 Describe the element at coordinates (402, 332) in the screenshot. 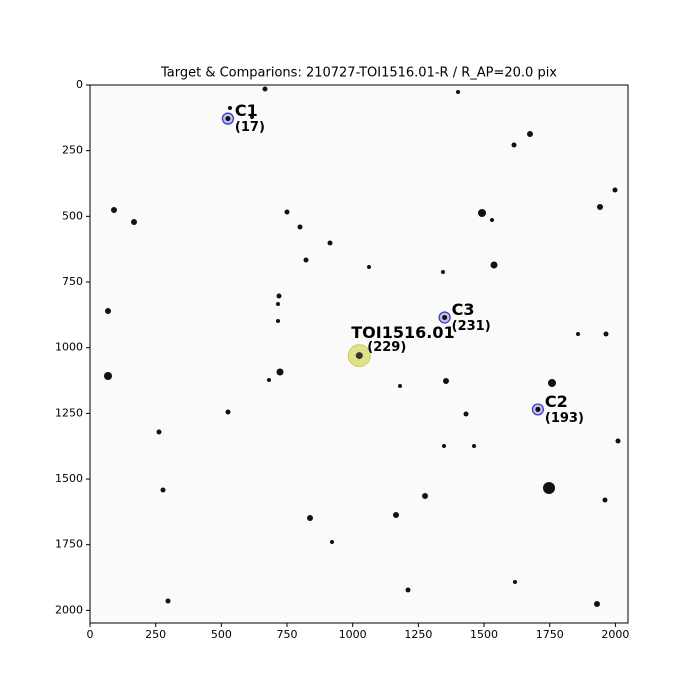

I see `target-label: TOI1516.01` at that location.